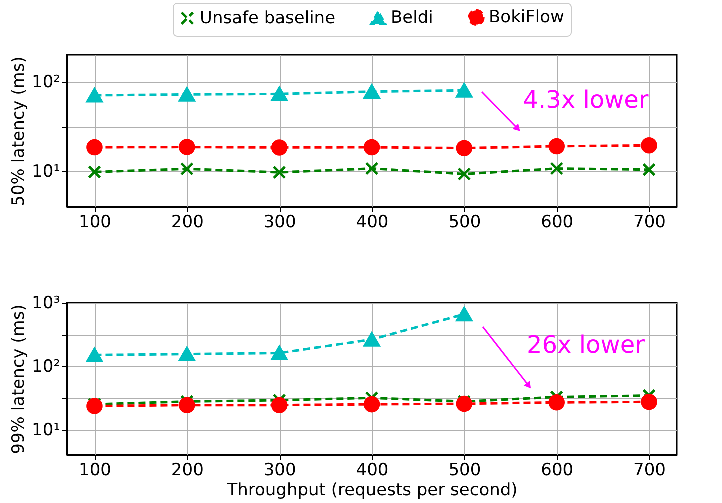  I want to click on annotation: 4.3x lower, so click(586, 100).